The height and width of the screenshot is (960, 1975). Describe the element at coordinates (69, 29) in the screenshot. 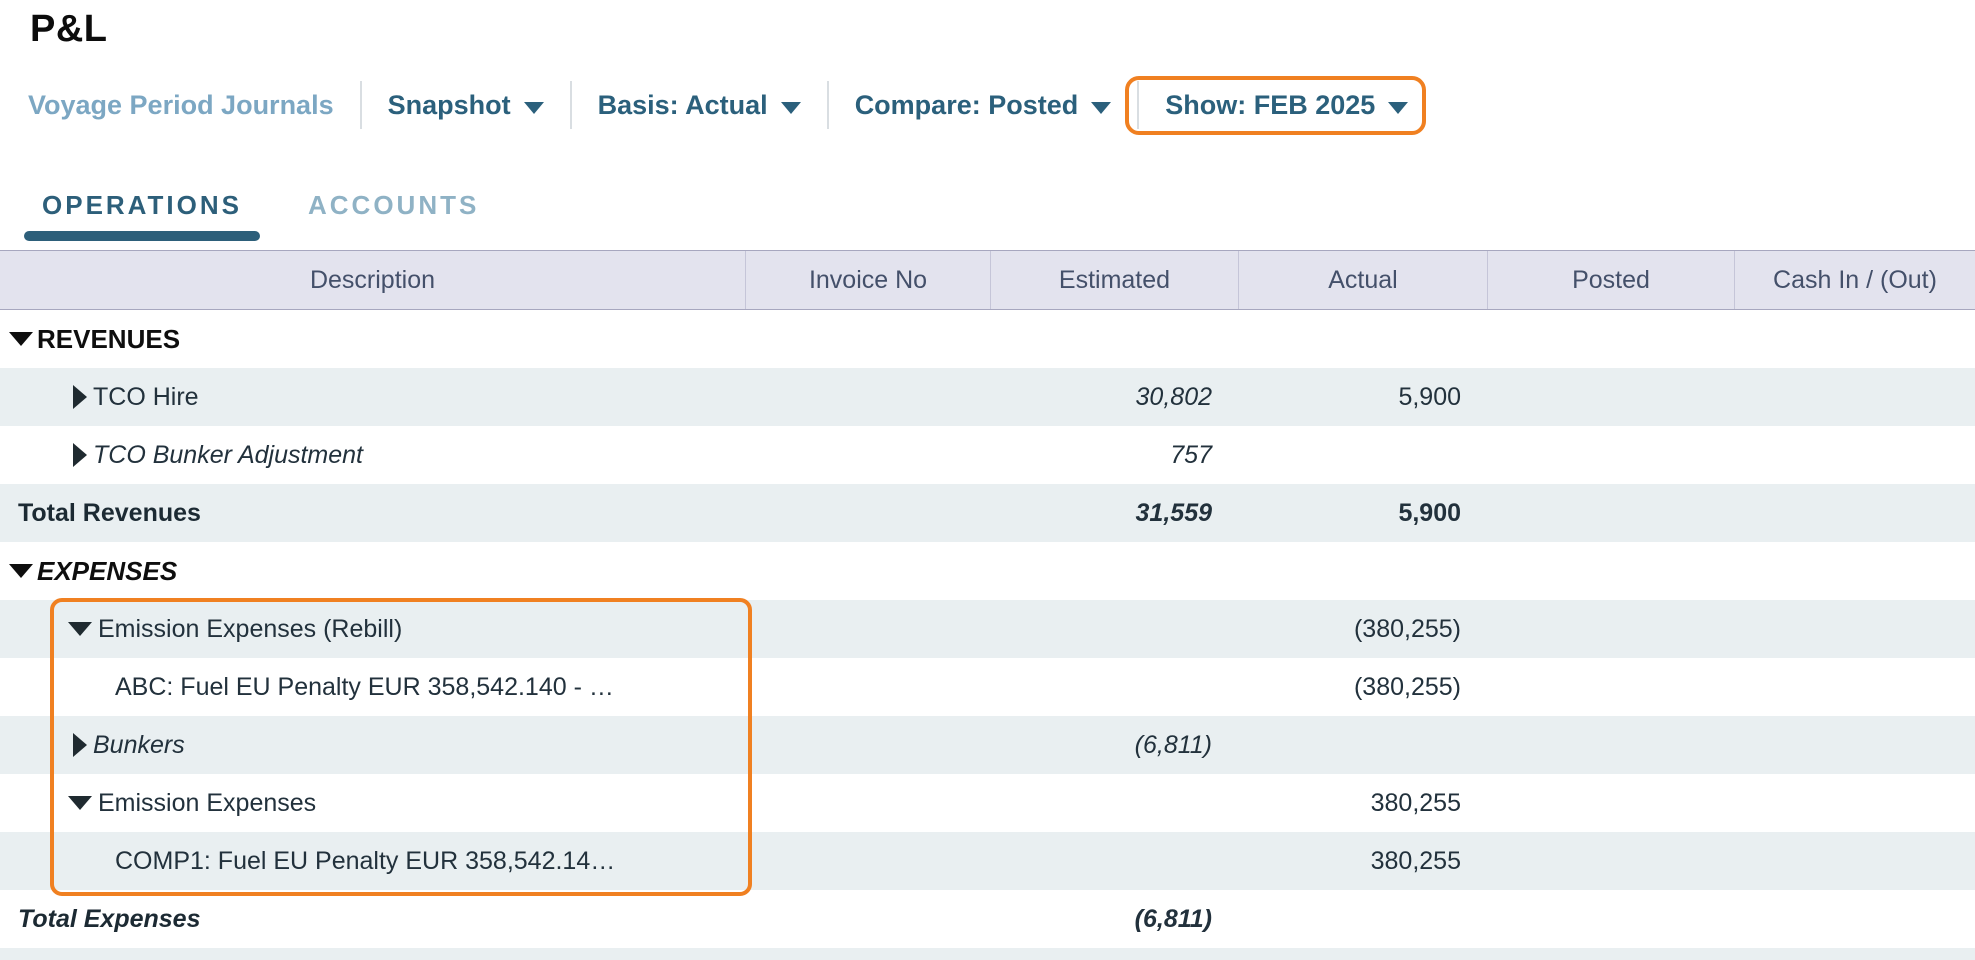

I see `page-title: P&L` at that location.